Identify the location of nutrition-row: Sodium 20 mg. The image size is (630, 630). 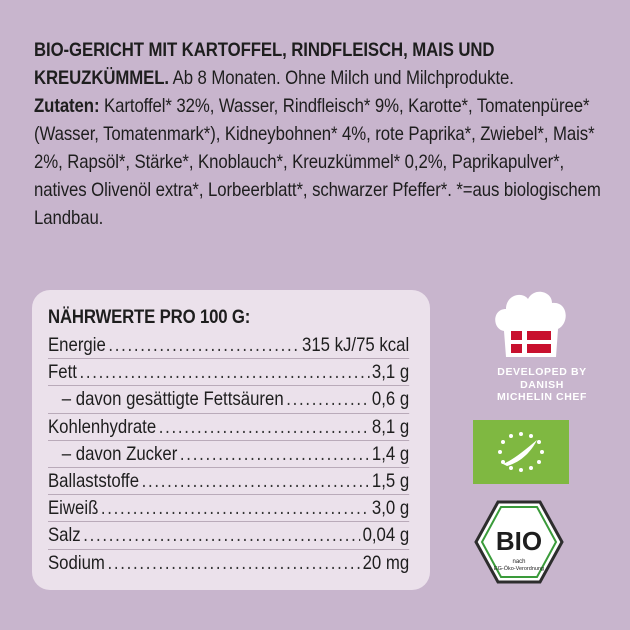
(228, 563).